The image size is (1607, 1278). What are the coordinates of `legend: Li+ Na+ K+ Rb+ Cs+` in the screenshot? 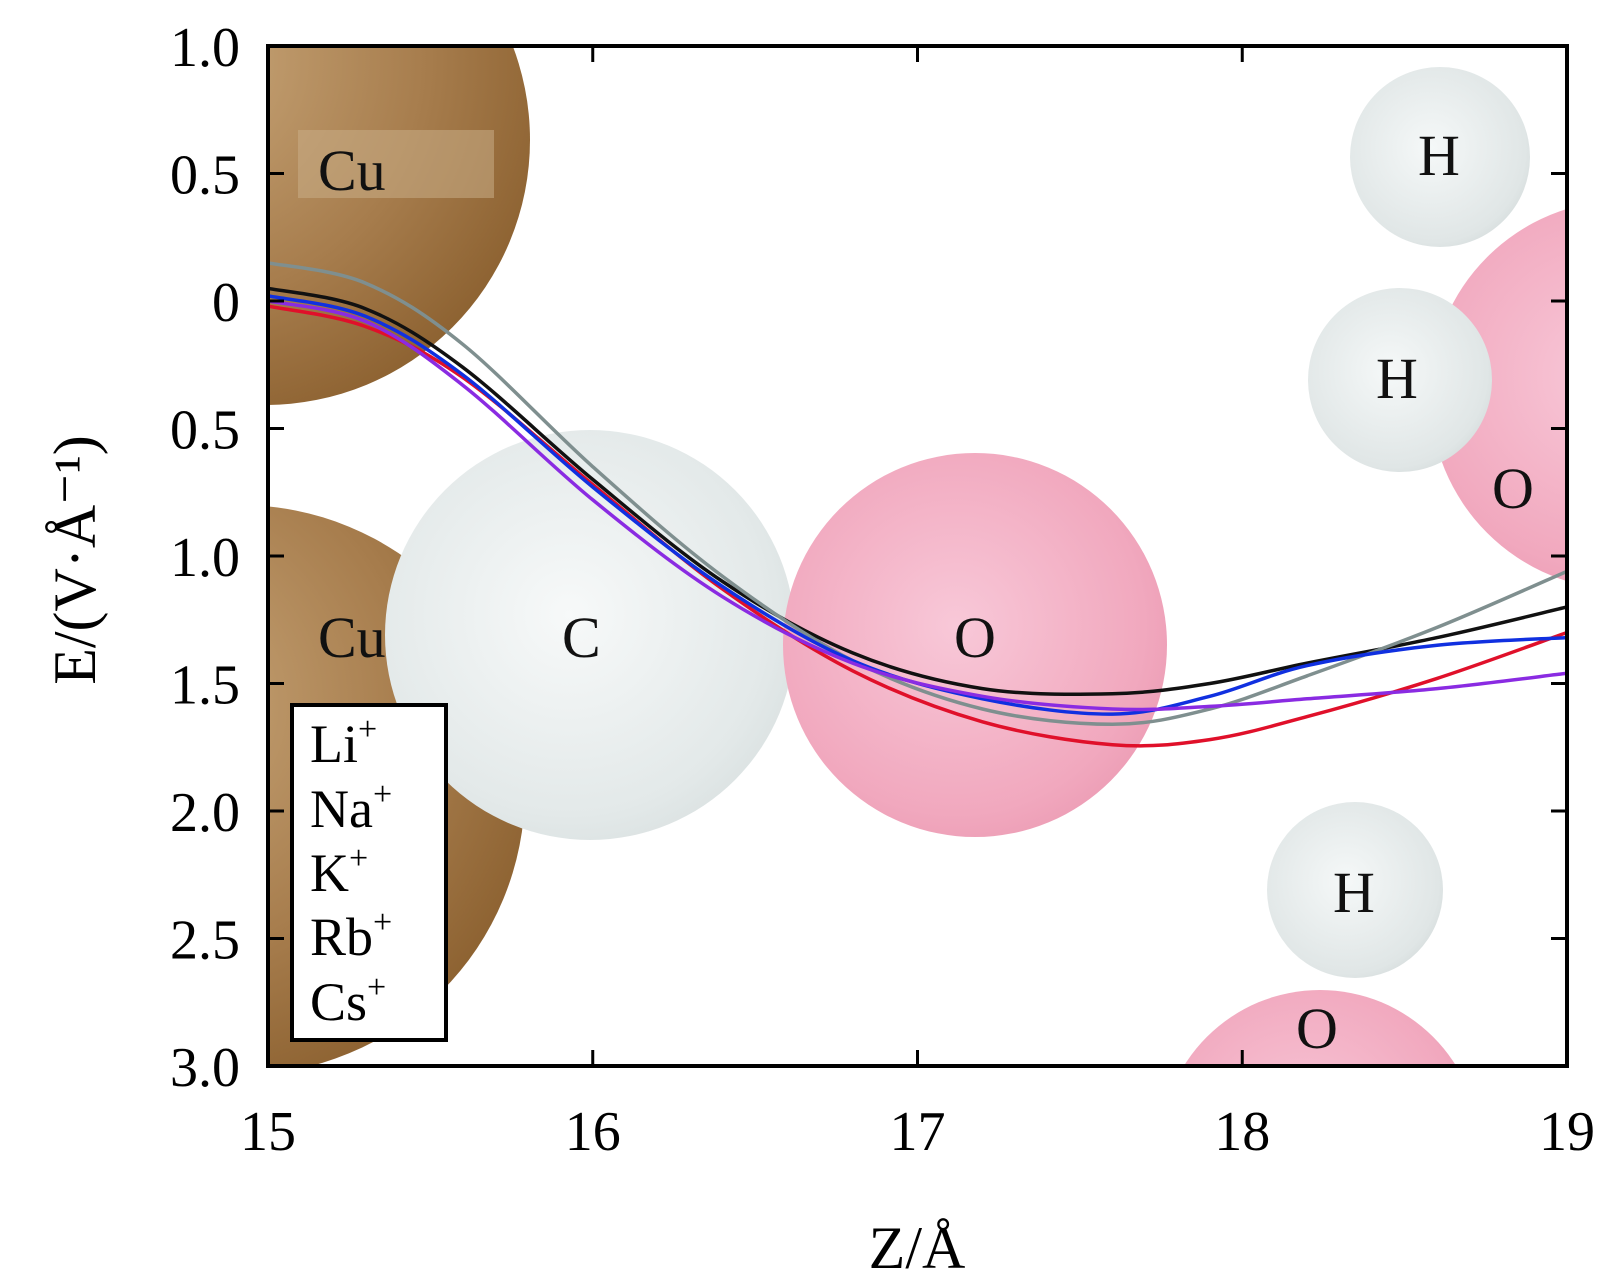 It's located at (369, 872).